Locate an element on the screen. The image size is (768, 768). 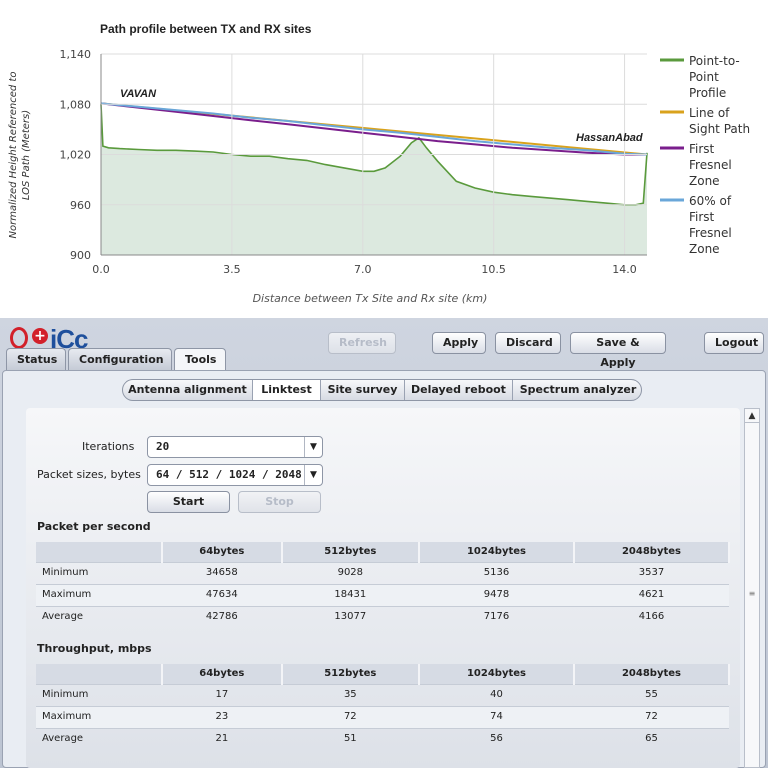
column-header is located at coordinates (99, 552).